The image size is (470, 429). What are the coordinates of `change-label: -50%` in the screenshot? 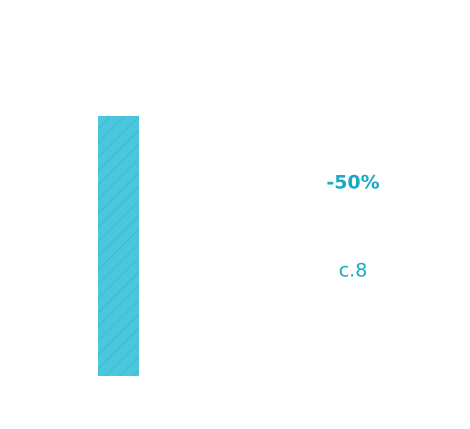 It's located at (352, 183).